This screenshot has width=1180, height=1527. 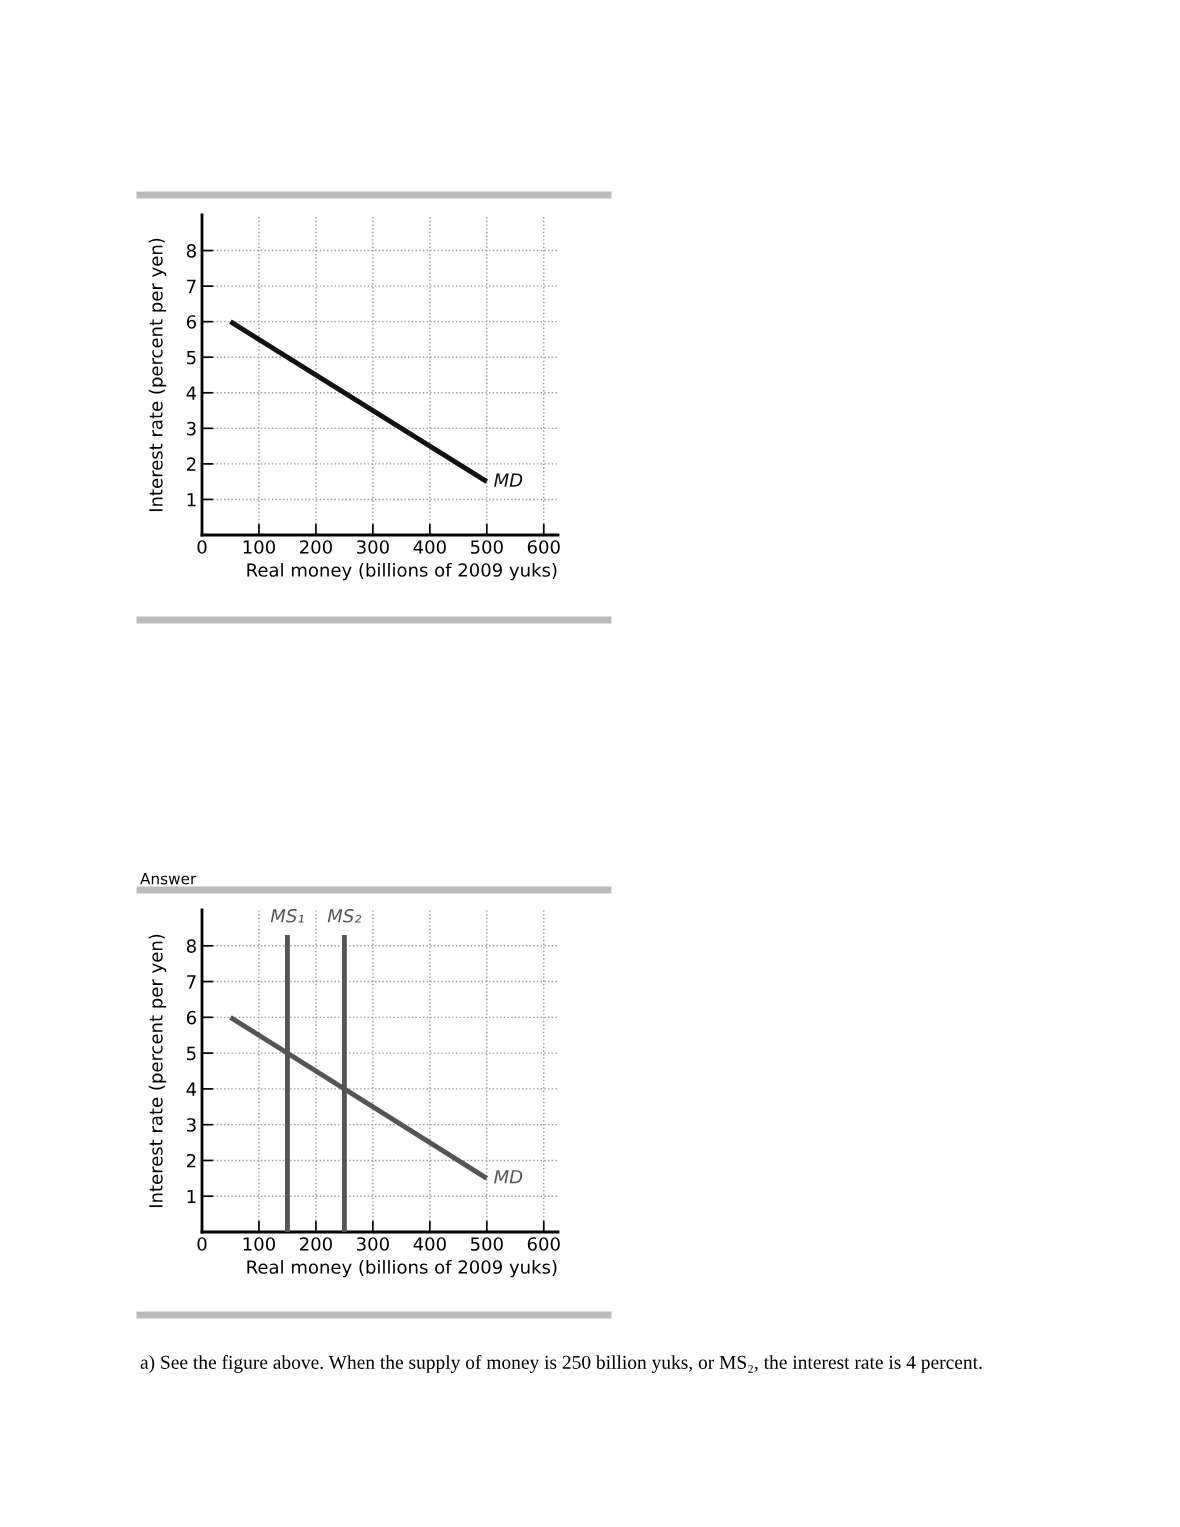 What do you see at coordinates (287, 915) in the screenshot?
I see `series-label: MS₁` at bounding box center [287, 915].